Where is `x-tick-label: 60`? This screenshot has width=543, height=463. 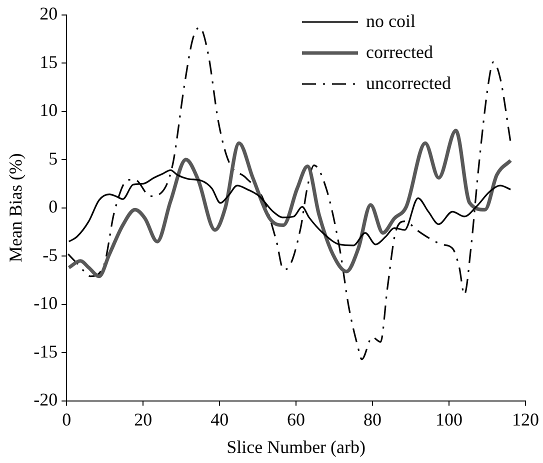
x-tick-label: 60 is located at coordinates (296, 419).